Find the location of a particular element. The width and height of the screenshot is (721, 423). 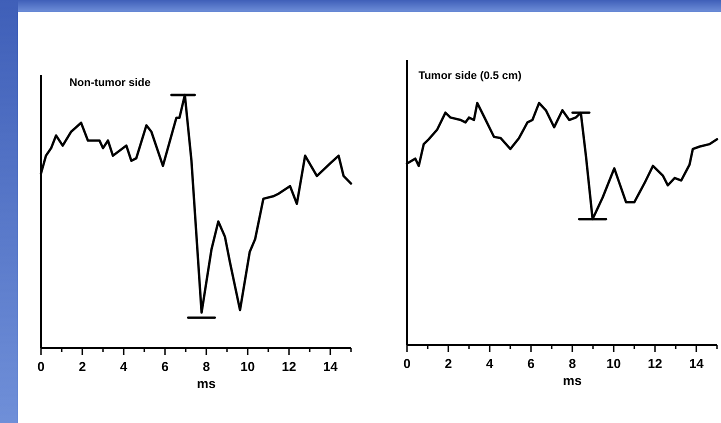

chart-title: Non-tumor side is located at coordinates (110, 83).